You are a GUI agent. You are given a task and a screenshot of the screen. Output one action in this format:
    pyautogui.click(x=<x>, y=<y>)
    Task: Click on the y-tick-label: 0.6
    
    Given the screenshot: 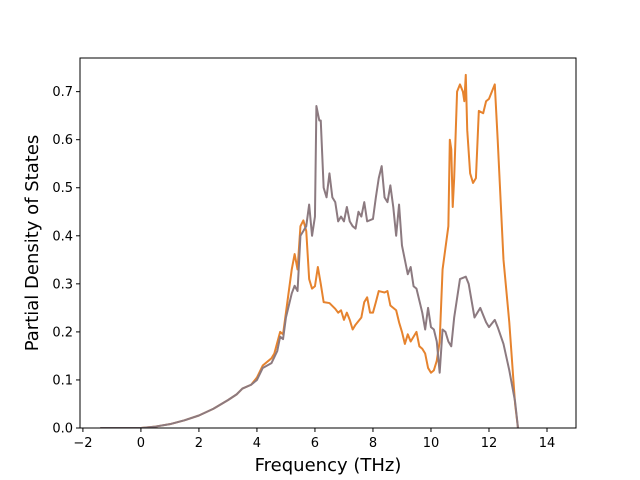 What is the action you would take?
    pyautogui.click(x=62, y=140)
    